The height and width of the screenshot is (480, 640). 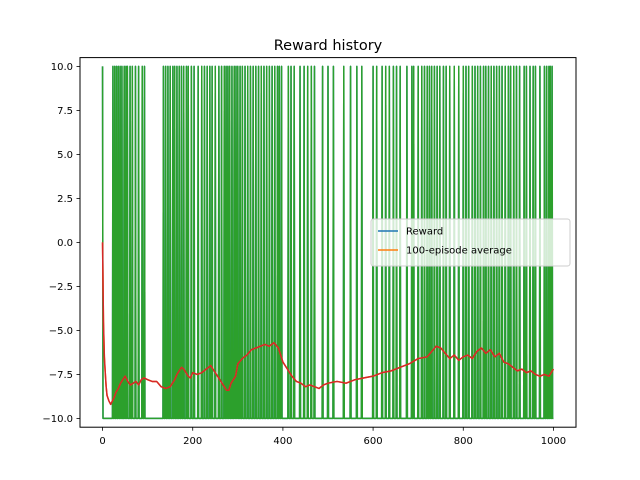 I want to click on x-tick-label: 400, so click(x=282, y=441).